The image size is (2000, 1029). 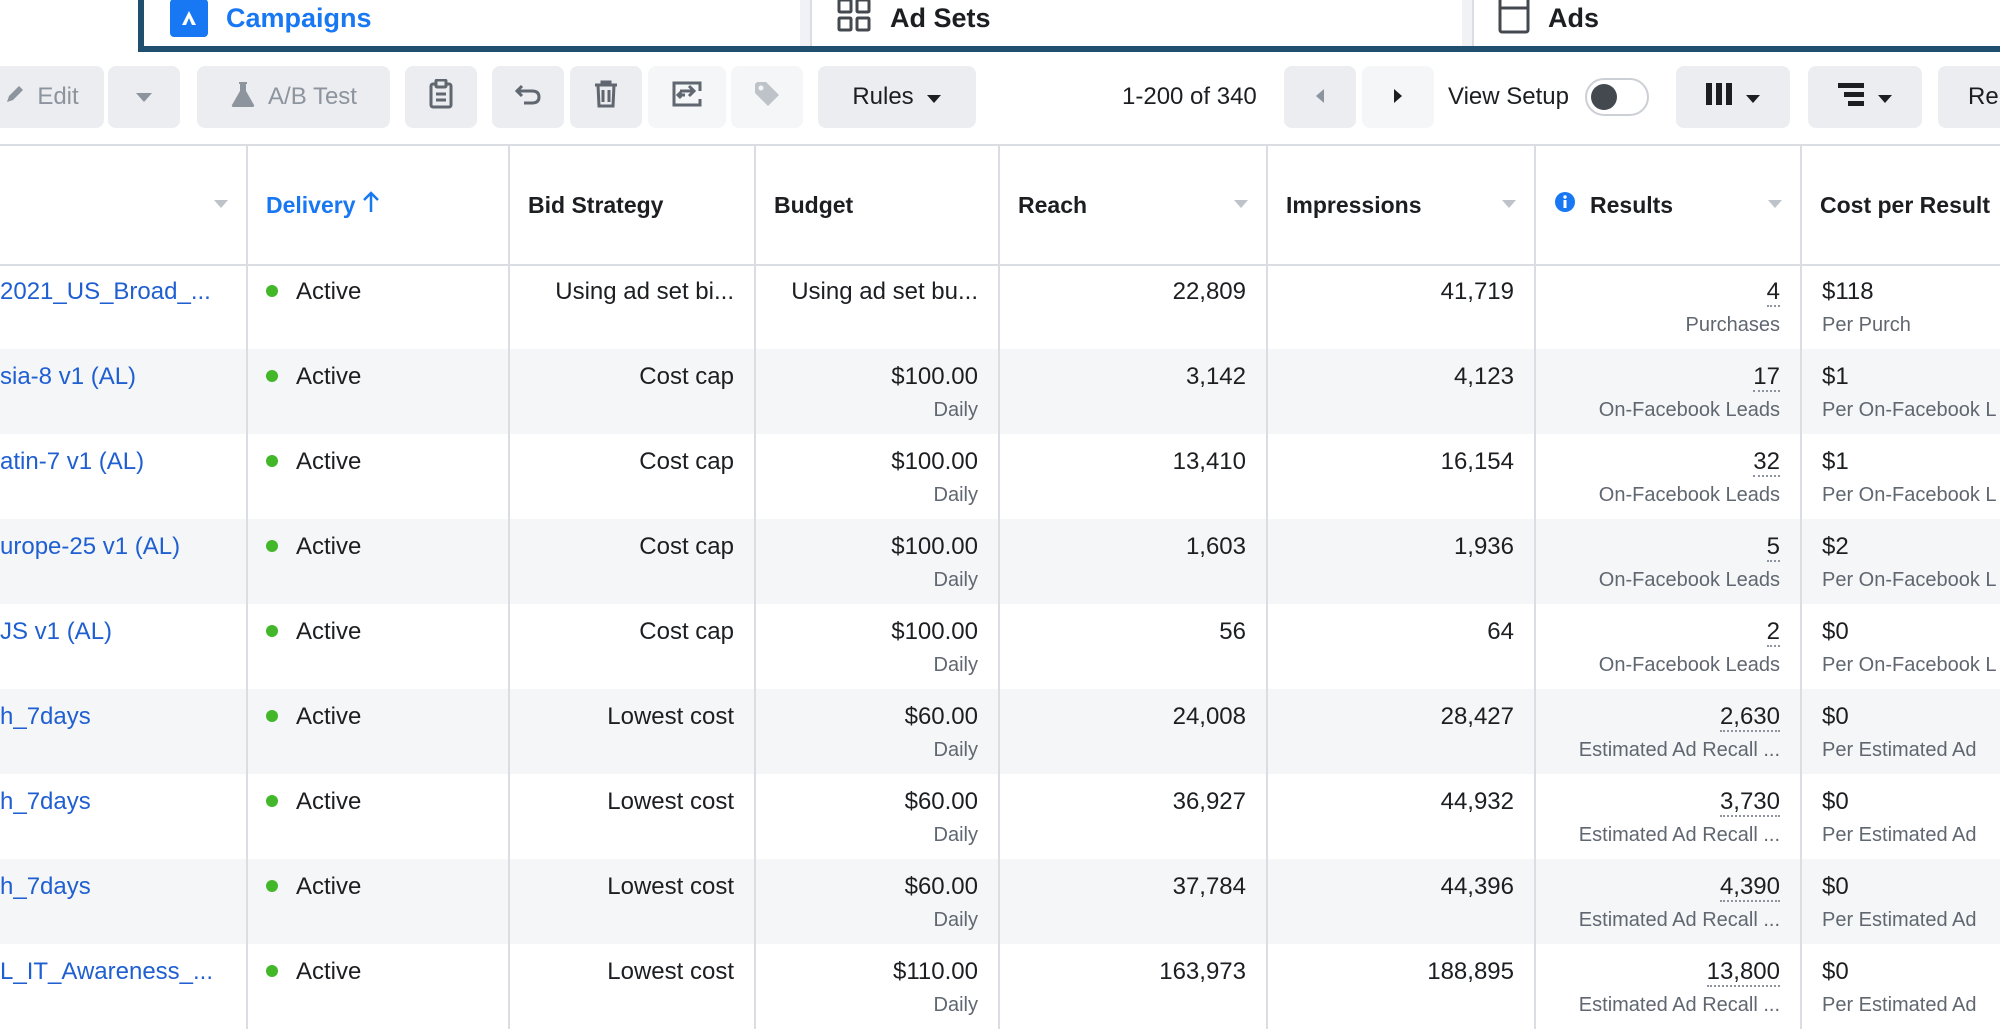 I want to click on edit-label: Edit, so click(x=58, y=96).